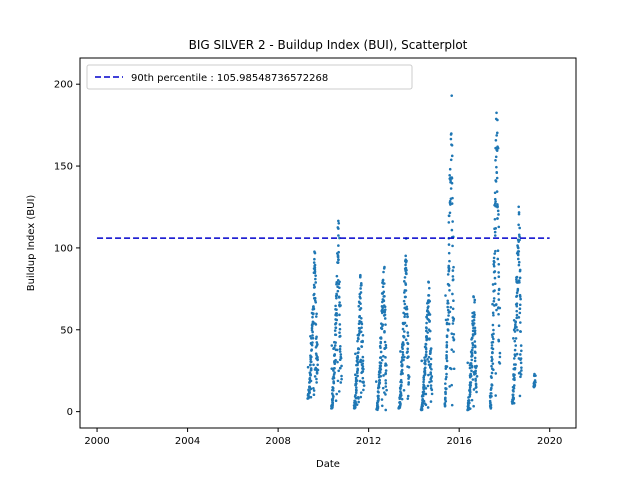  What do you see at coordinates (458, 441) in the screenshot?
I see `x-tick-label: 2016` at bounding box center [458, 441].